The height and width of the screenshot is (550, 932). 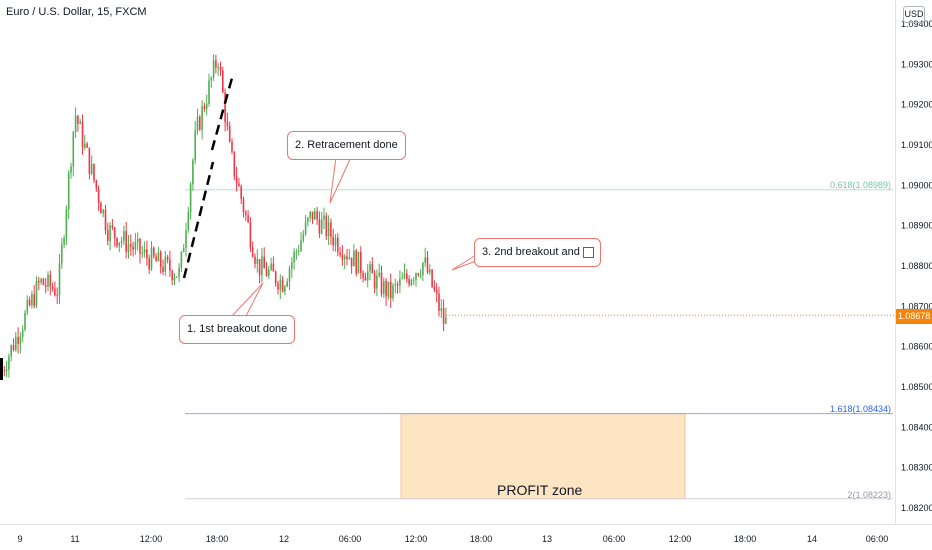 I want to click on callout-1st-breakout: 1. 1st breakout done, so click(x=237, y=329).